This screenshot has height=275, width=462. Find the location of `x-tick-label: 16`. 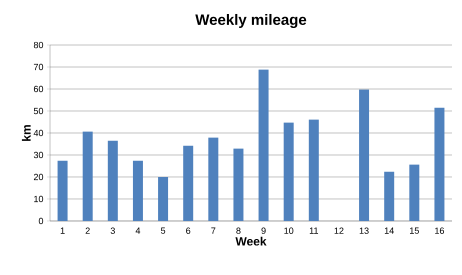

x-tick-label: 16 is located at coordinates (439, 231).